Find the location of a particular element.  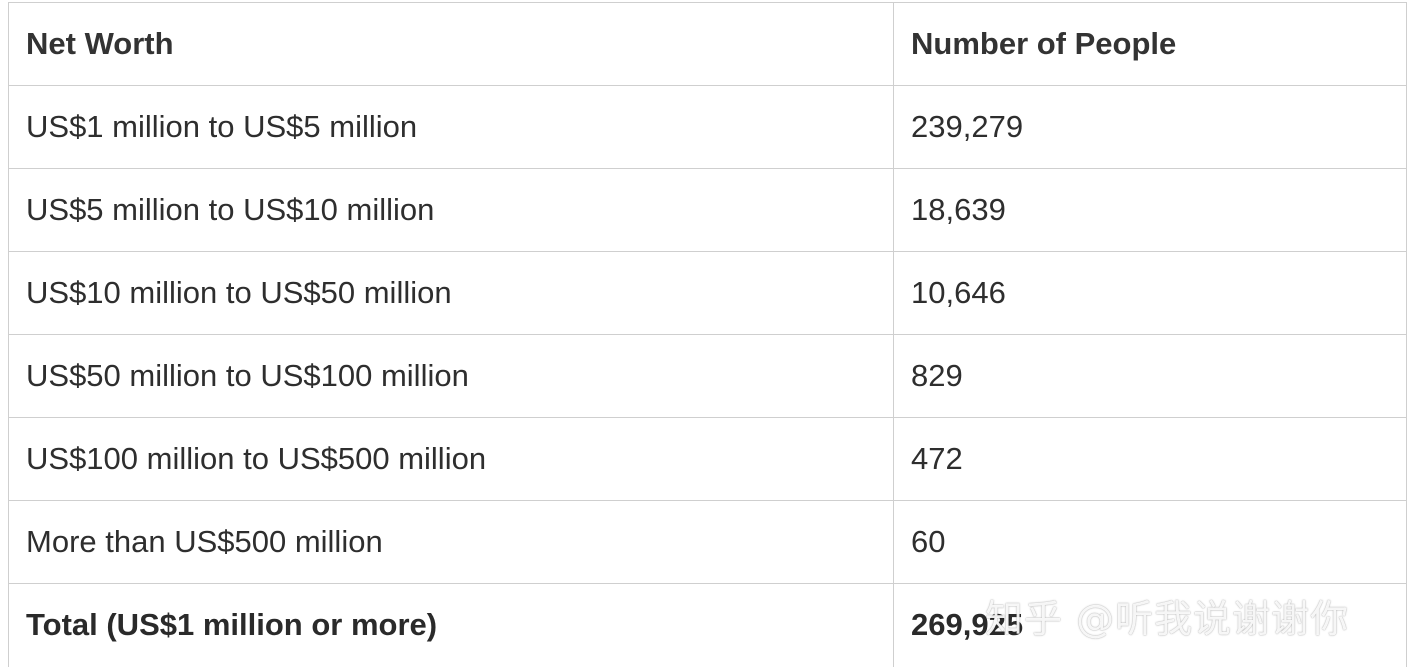

people-count-cell: 829 is located at coordinates (1150, 376).